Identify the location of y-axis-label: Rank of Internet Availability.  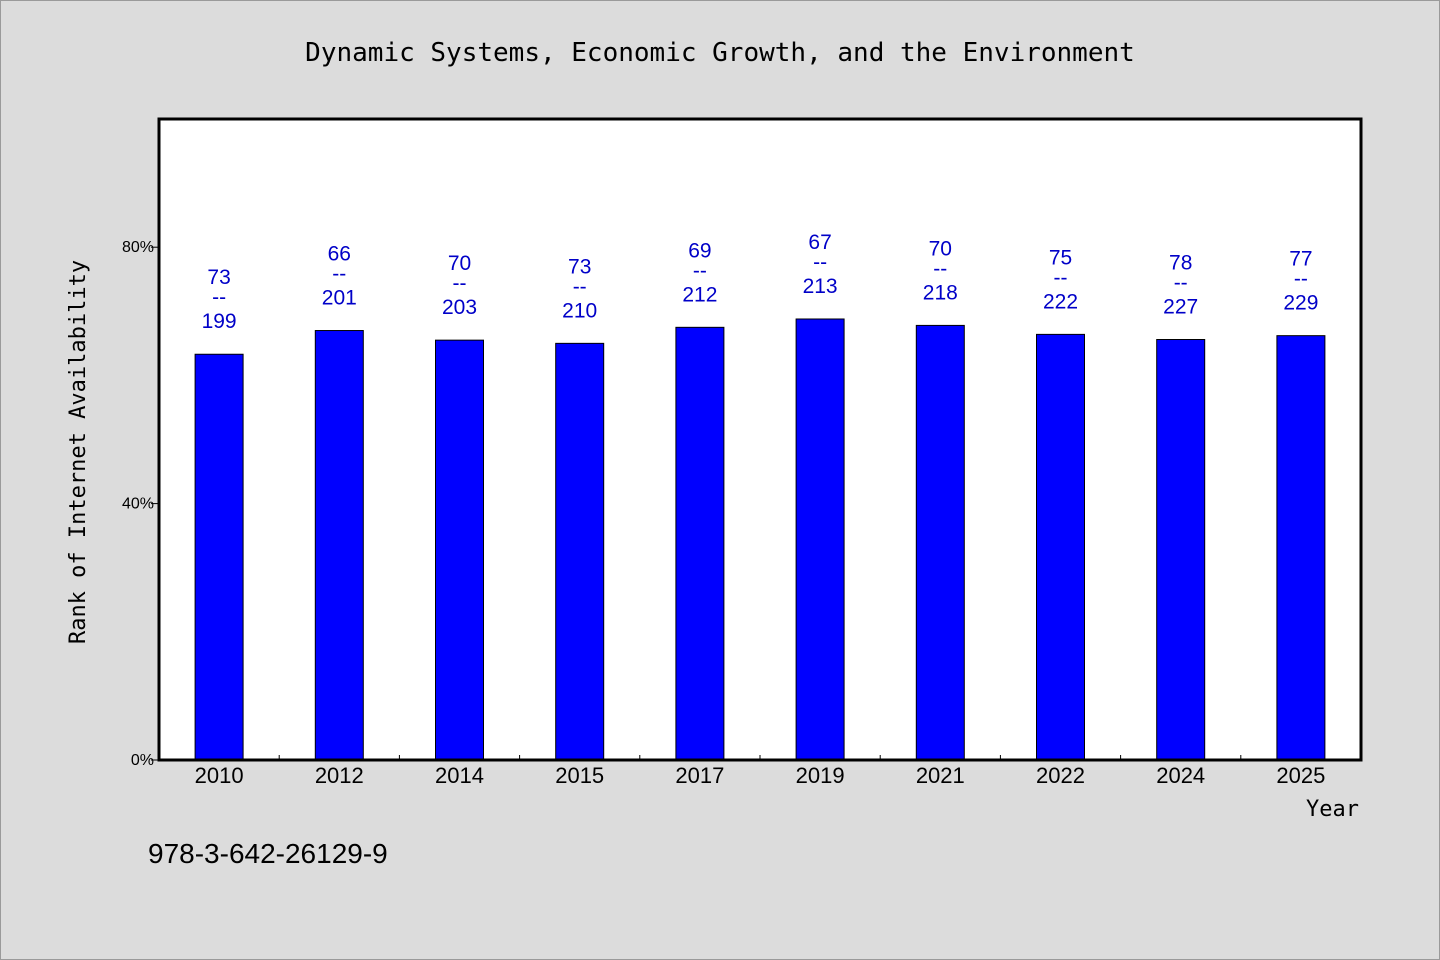
(78, 452).